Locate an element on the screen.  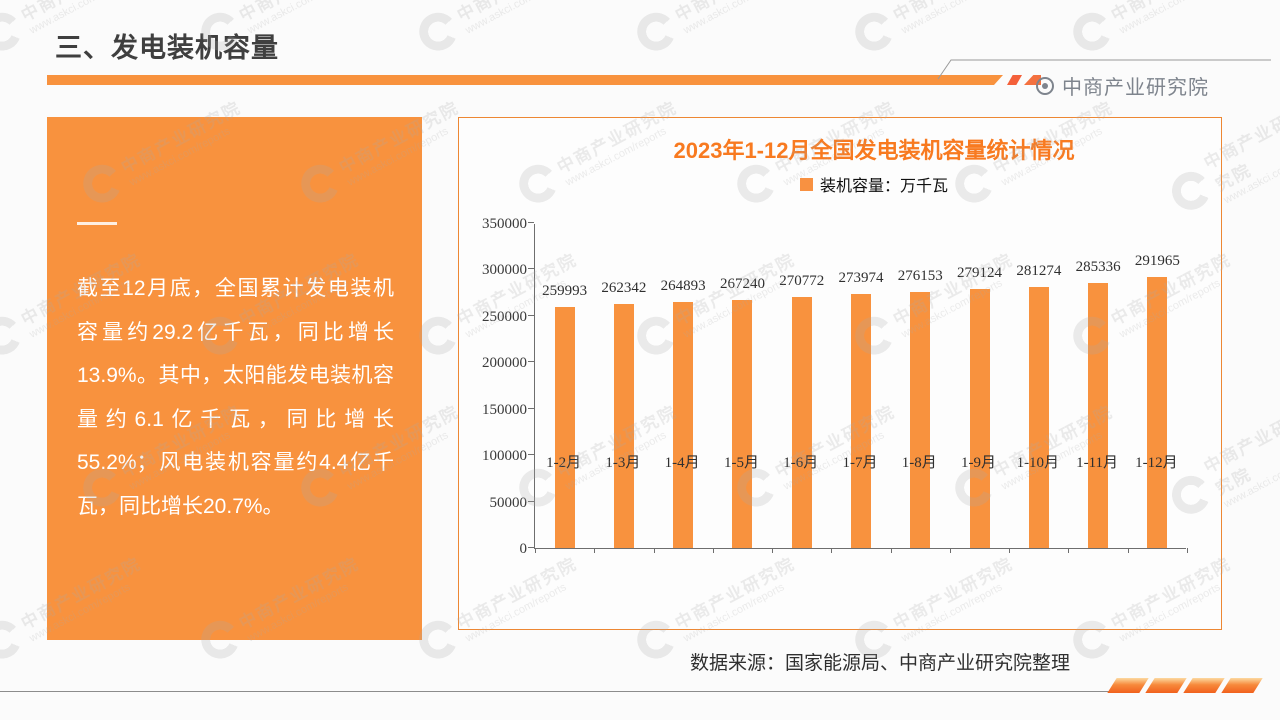
bar-1-7月 is located at coordinates (861, 420).